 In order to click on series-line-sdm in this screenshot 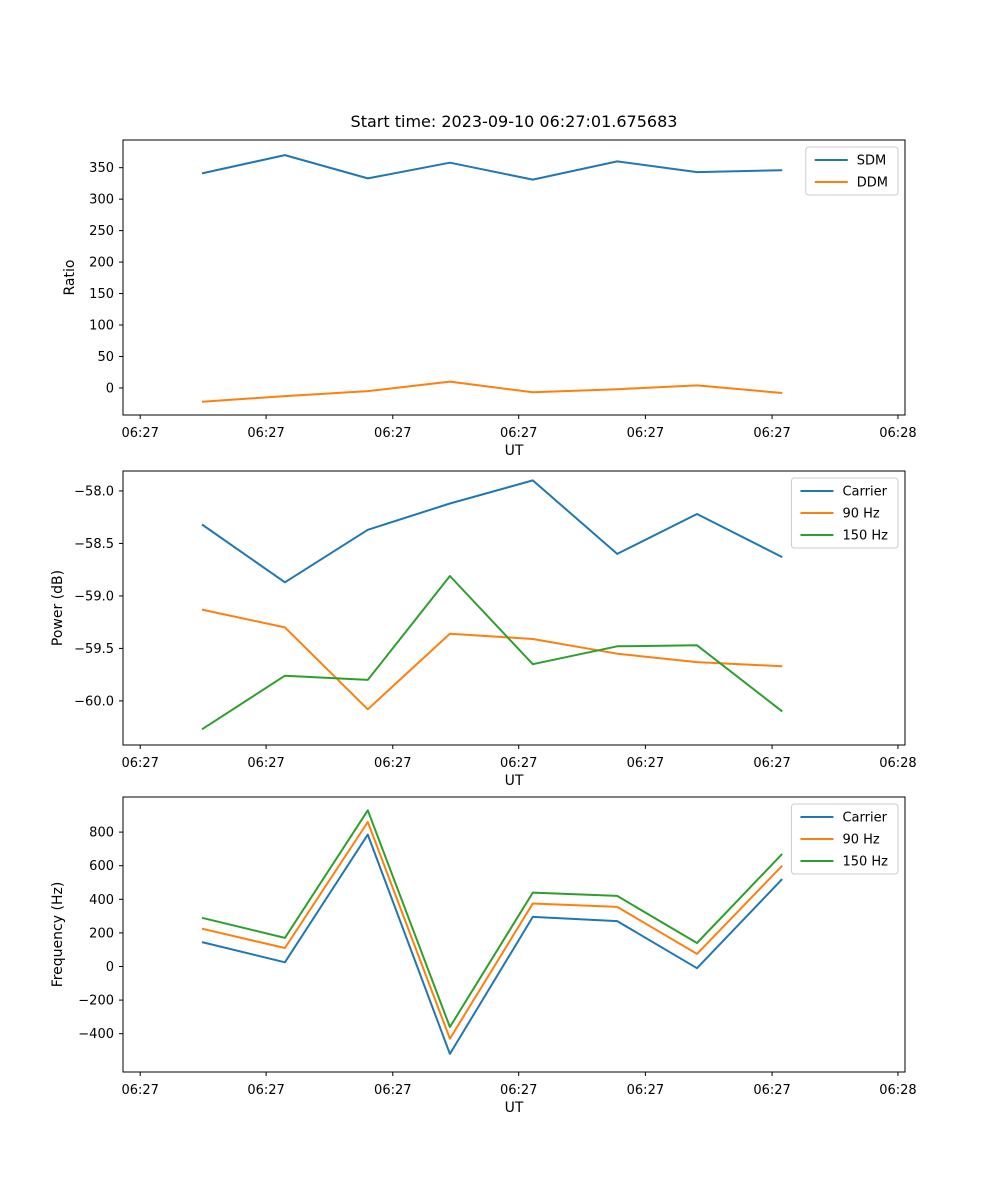, I will do `click(492, 167)`.